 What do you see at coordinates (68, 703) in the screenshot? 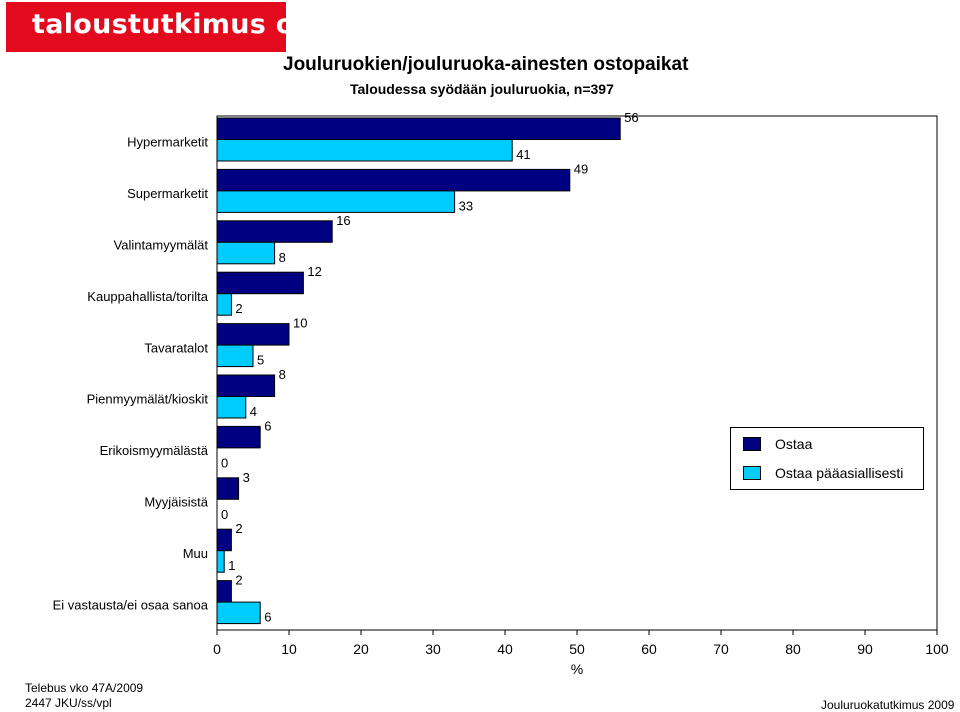
I see `footer-code: 2447 JKU/ss/vpl` at bounding box center [68, 703].